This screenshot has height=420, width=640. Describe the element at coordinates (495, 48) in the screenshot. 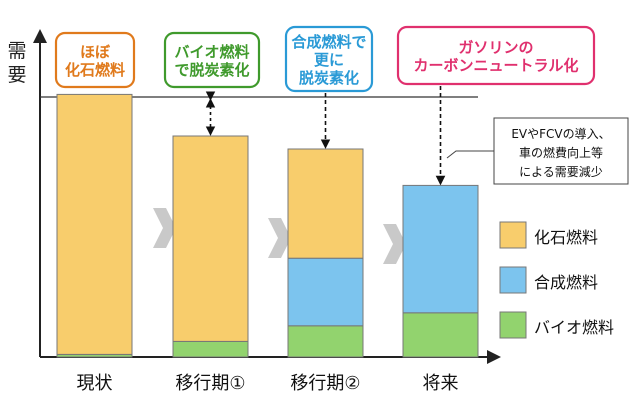

I see `callout-text: ガソリンの` at that location.